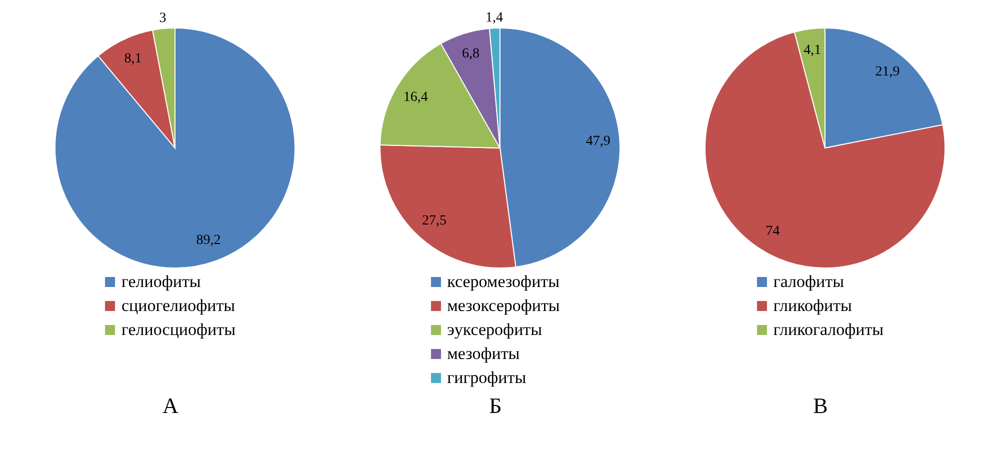 This screenshot has width=989, height=459. What do you see at coordinates (415, 97) in the screenshot?
I see `data-label: 16,4` at bounding box center [415, 97].